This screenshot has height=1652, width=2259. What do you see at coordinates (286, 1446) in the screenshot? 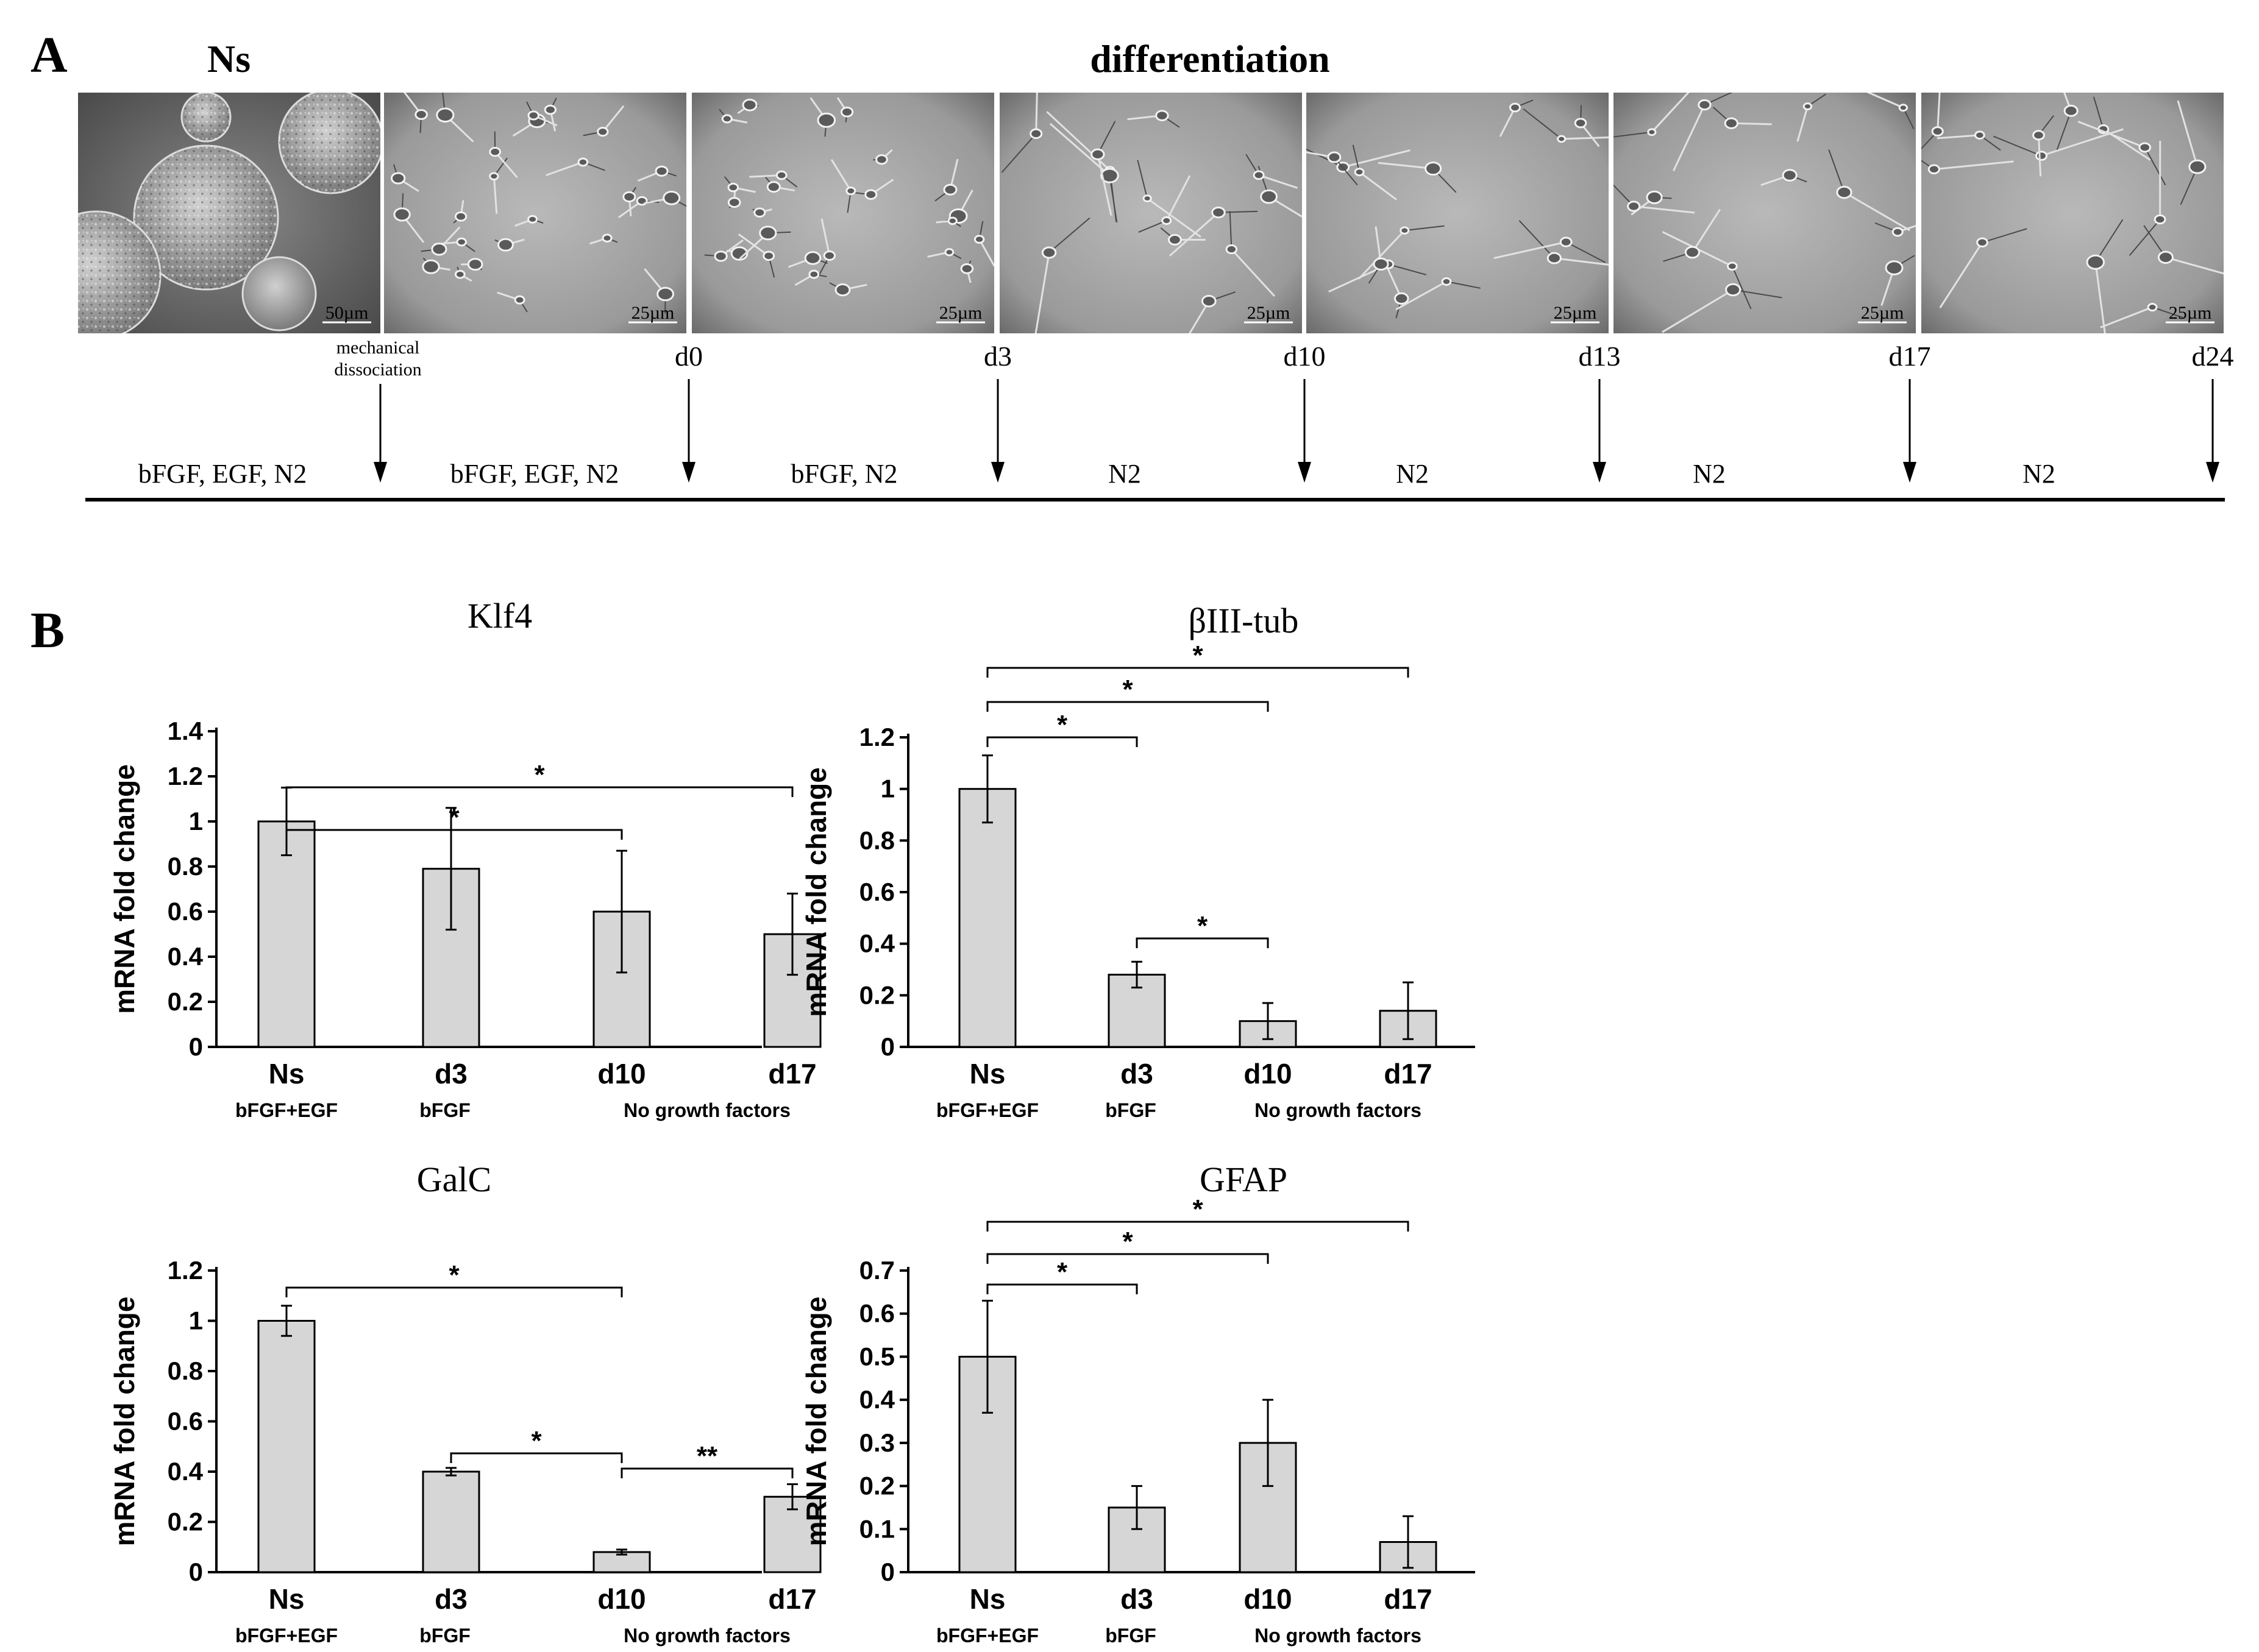
I see `bar-Ns` at bounding box center [286, 1446].